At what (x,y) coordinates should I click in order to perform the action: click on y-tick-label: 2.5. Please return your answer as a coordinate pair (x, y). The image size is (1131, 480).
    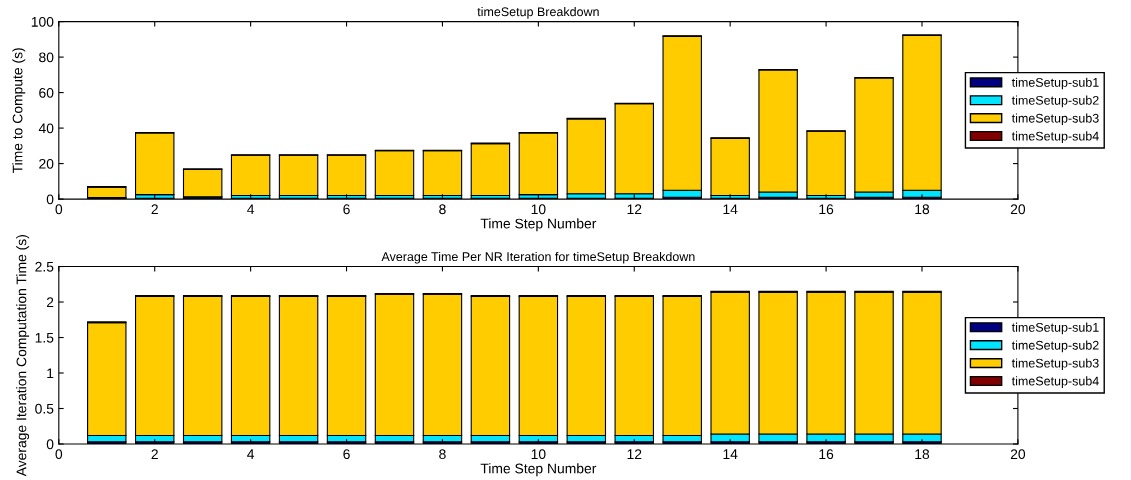
    Looking at the image, I should click on (44, 266).